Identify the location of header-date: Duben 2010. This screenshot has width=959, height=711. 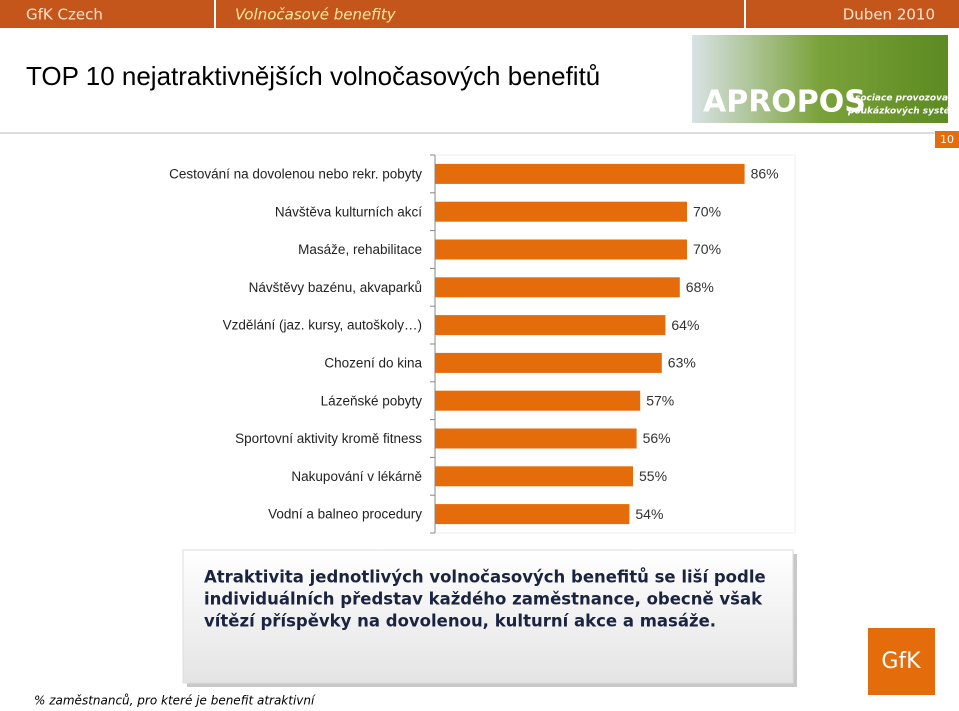
(889, 15).